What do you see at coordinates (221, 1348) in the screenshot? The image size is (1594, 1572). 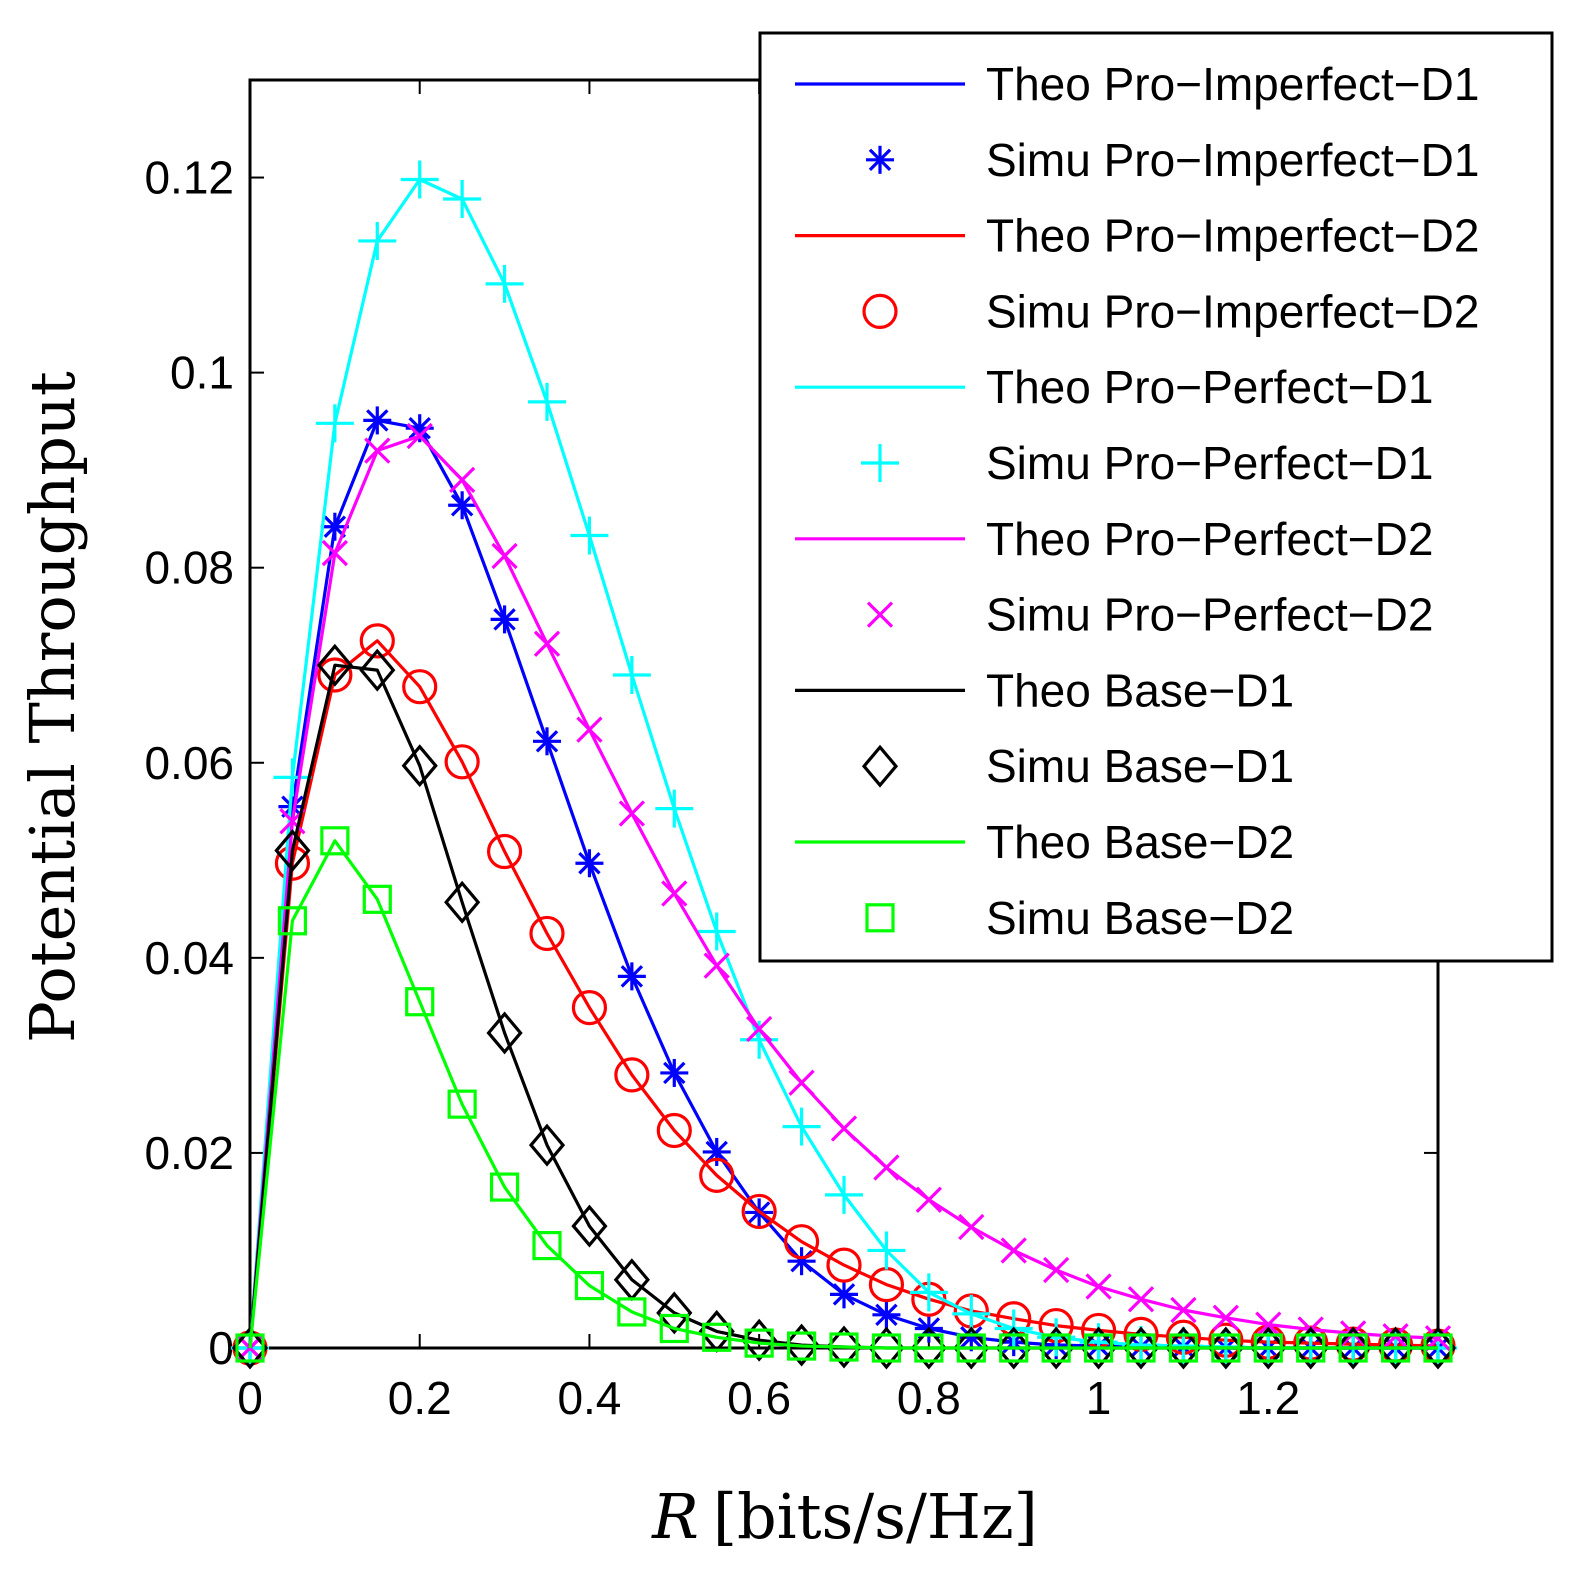 I see `y-tick-label: 0` at bounding box center [221, 1348].